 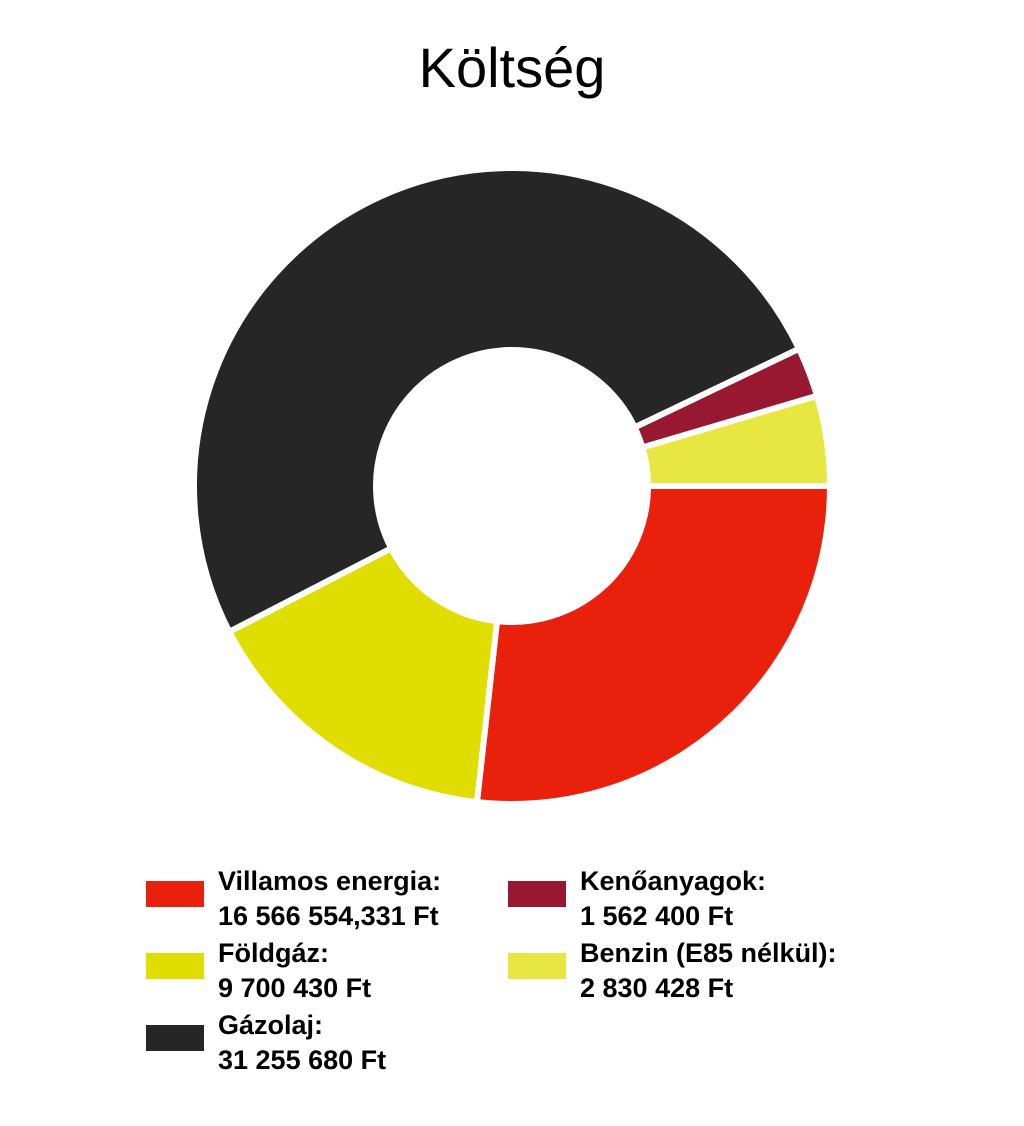 What do you see at coordinates (175, 966) in the screenshot?
I see `legend-swatch-foldgaz` at bounding box center [175, 966].